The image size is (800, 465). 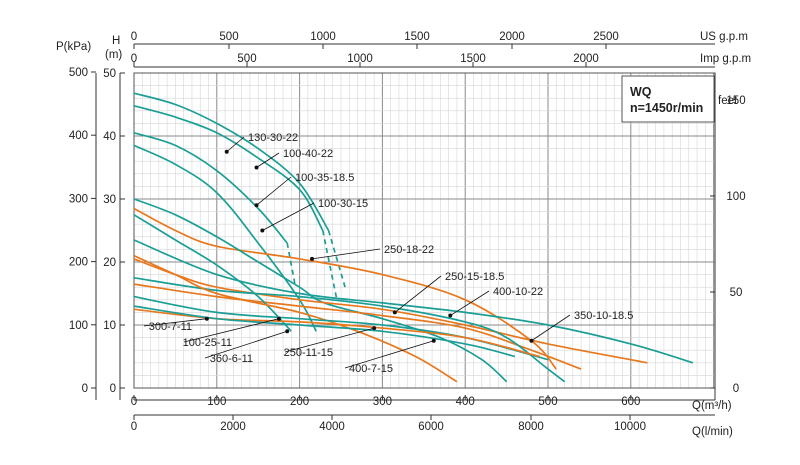 What do you see at coordinates (231, 359) in the screenshot?
I see `series-360-6-11-label: 360-6-11` at bounding box center [231, 359].